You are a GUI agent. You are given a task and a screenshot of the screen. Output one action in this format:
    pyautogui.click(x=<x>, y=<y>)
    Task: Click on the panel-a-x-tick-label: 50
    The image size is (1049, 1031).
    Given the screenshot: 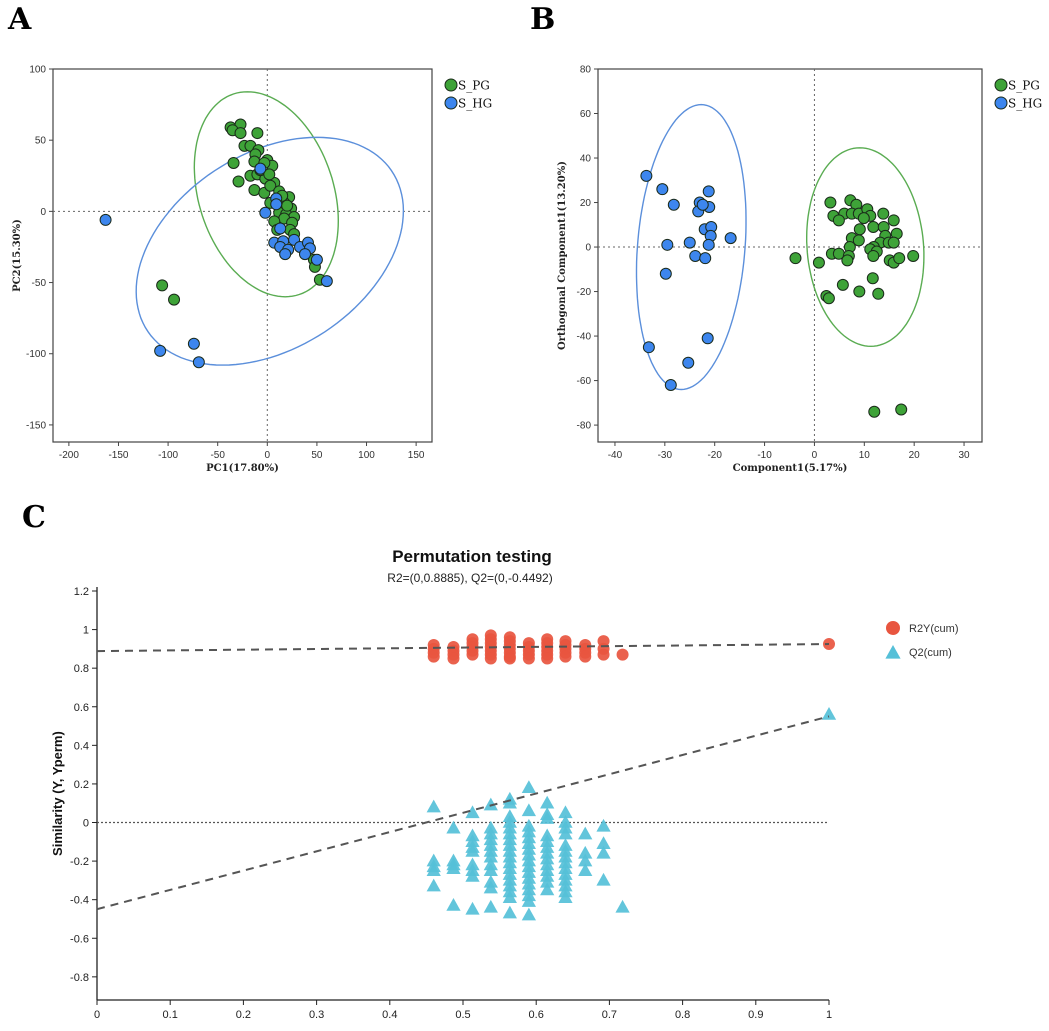 What is the action you would take?
    pyautogui.click(x=317, y=455)
    